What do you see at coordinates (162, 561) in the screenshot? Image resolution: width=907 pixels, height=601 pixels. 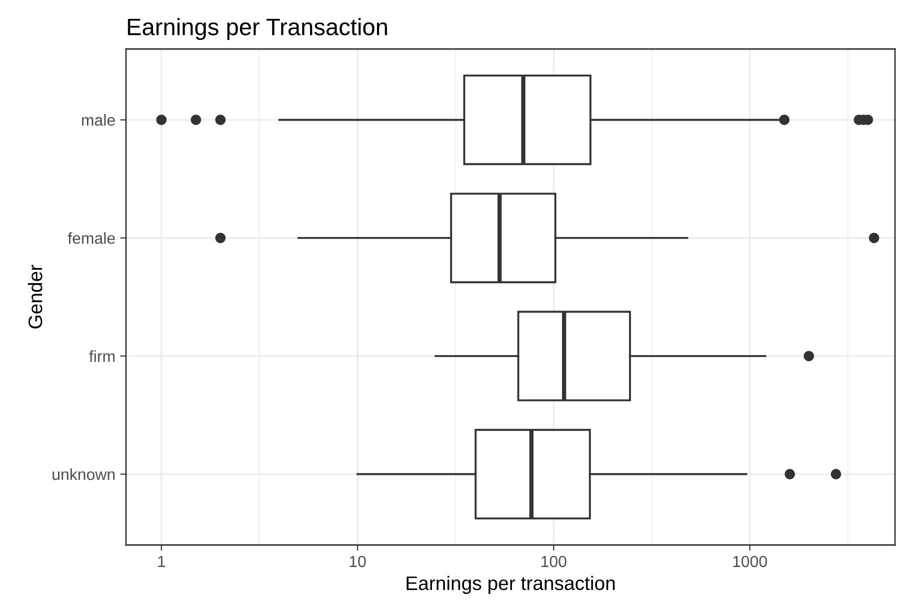 I see `x-tick-label: 1` at bounding box center [162, 561].